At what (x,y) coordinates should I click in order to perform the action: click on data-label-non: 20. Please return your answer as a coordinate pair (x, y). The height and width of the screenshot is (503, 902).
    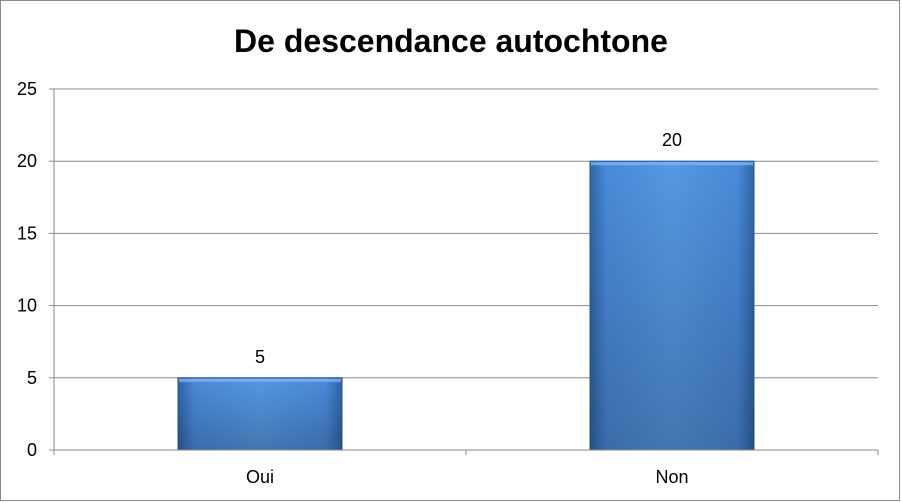
    Looking at the image, I should click on (672, 140).